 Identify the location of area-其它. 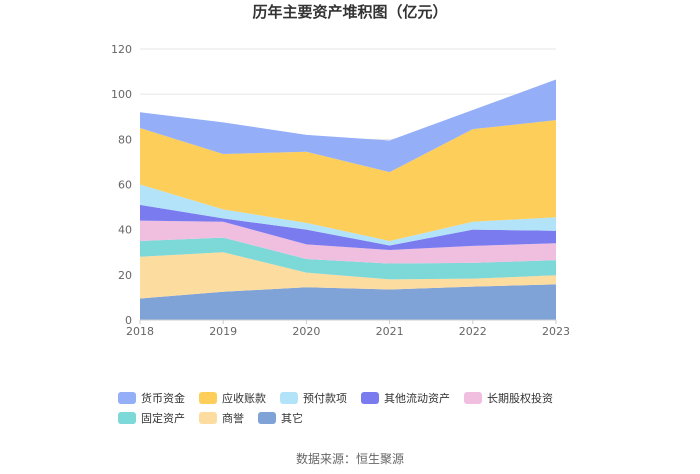
(348, 302).